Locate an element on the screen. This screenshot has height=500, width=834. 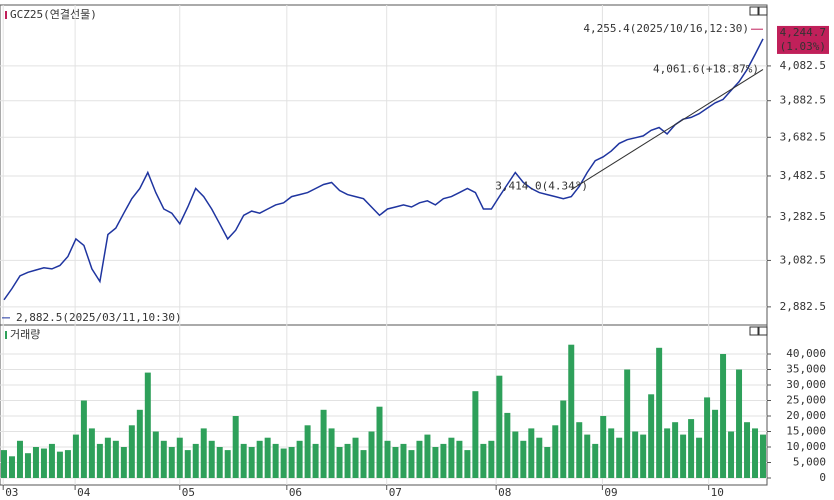
y-tick-label: 3,682.5 is located at coordinates (803, 136).